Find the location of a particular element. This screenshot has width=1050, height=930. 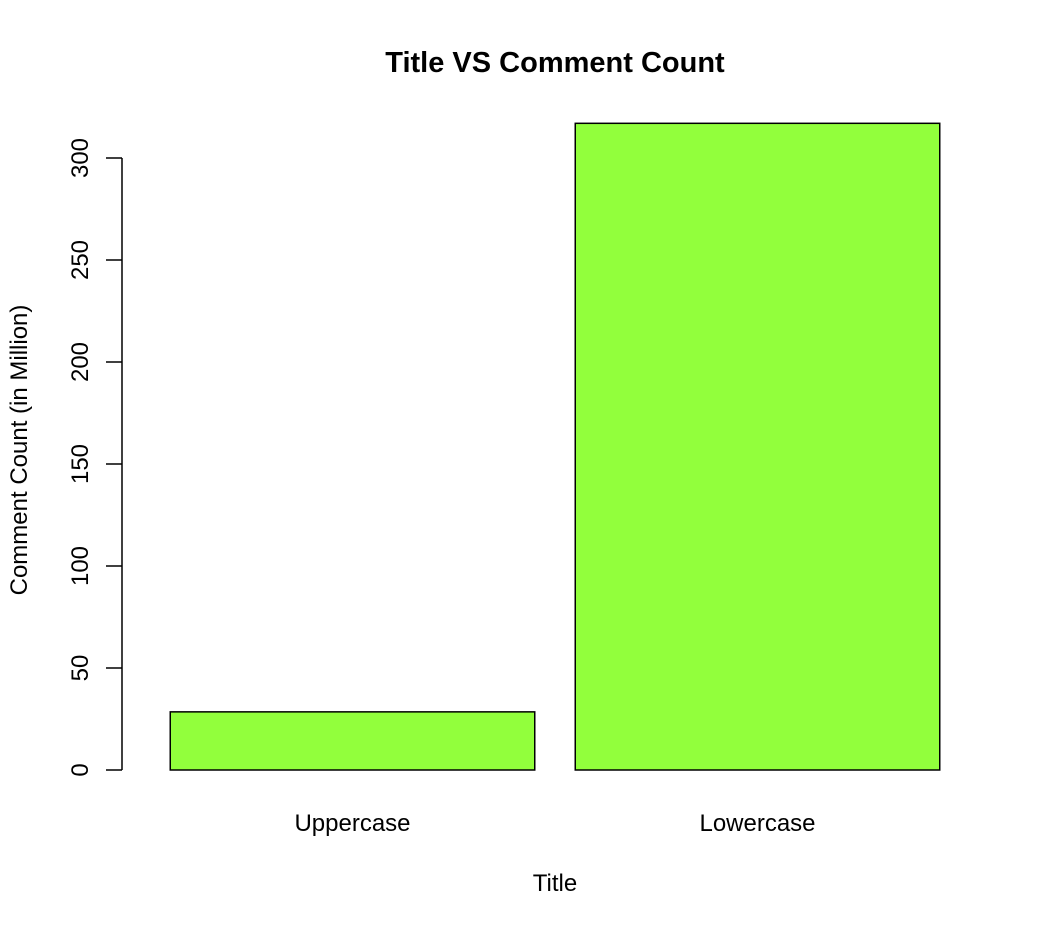

y-tick-label: 250 is located at coordinates (80, 260).